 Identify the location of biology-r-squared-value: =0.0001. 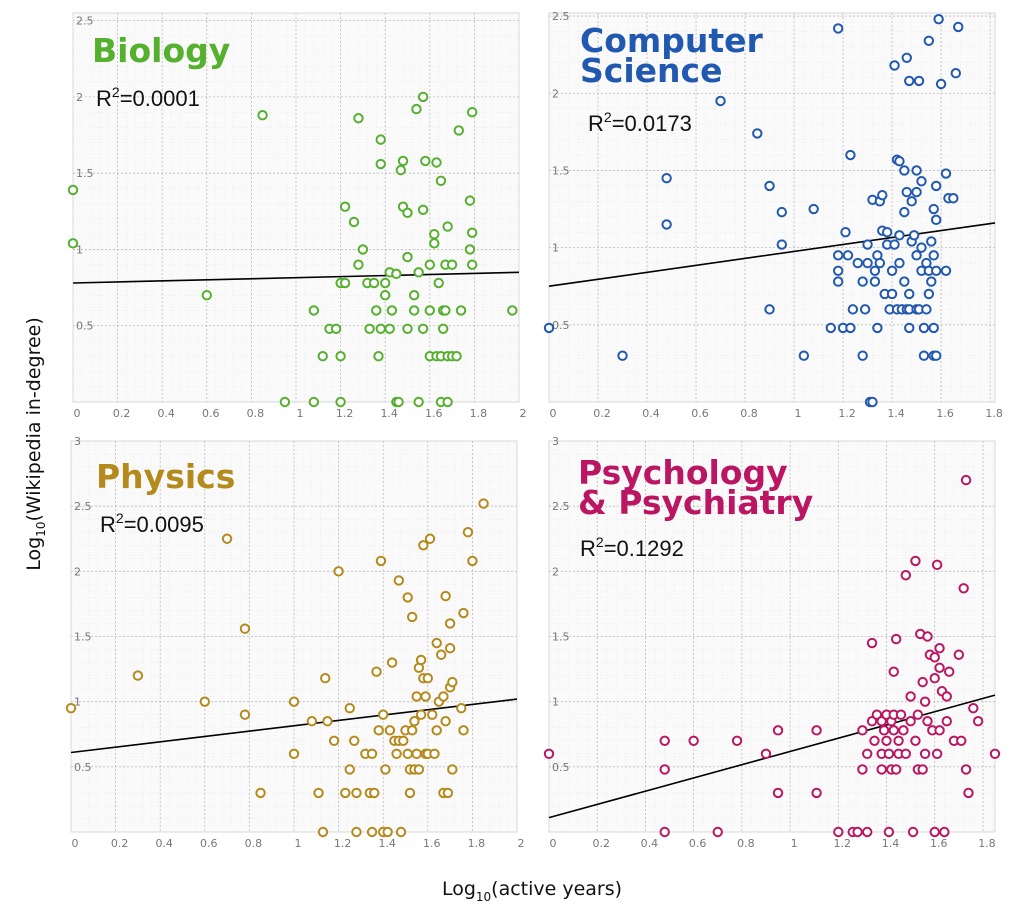
(160, 98).